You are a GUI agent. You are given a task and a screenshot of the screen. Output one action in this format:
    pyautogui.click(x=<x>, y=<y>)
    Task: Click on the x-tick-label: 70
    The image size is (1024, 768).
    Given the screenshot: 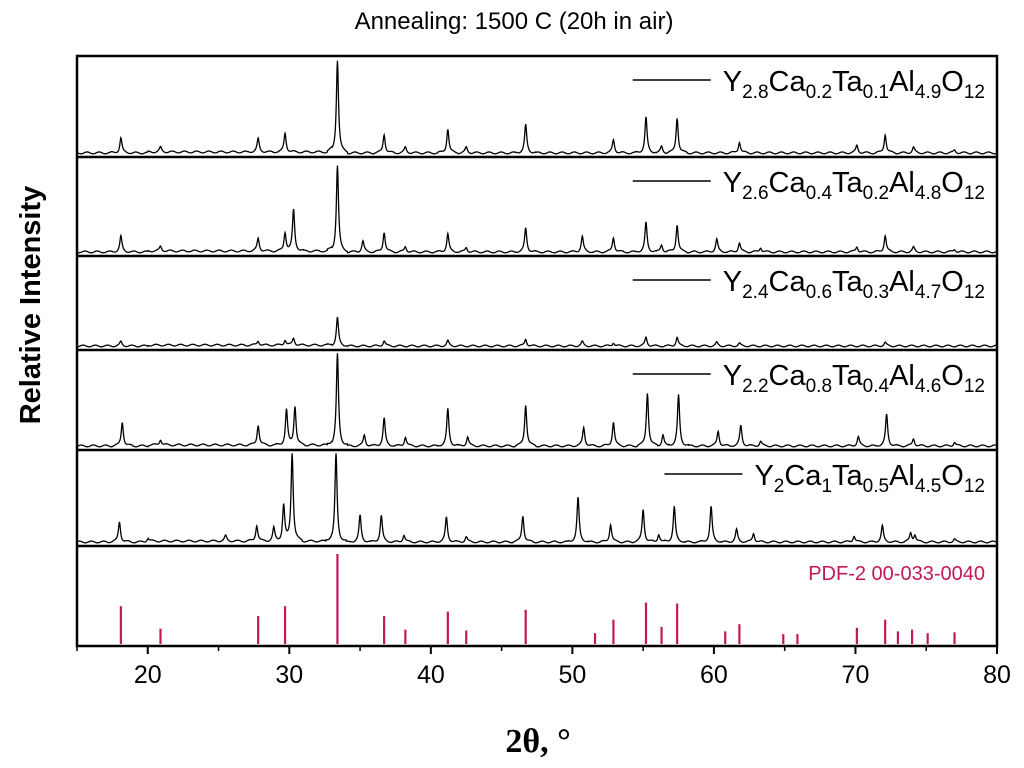 What is the action you would take?
    pyautogui.click(x=856, y=675)
    